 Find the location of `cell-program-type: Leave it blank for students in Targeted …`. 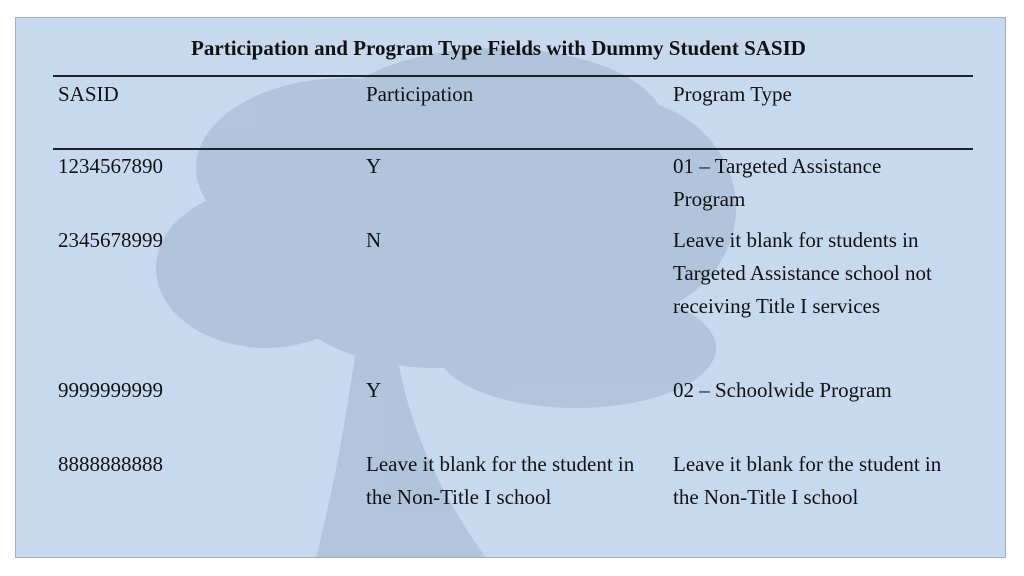

cell-program-type: Leave it blank for students in Targeted … is located at coordinates (802, 273).